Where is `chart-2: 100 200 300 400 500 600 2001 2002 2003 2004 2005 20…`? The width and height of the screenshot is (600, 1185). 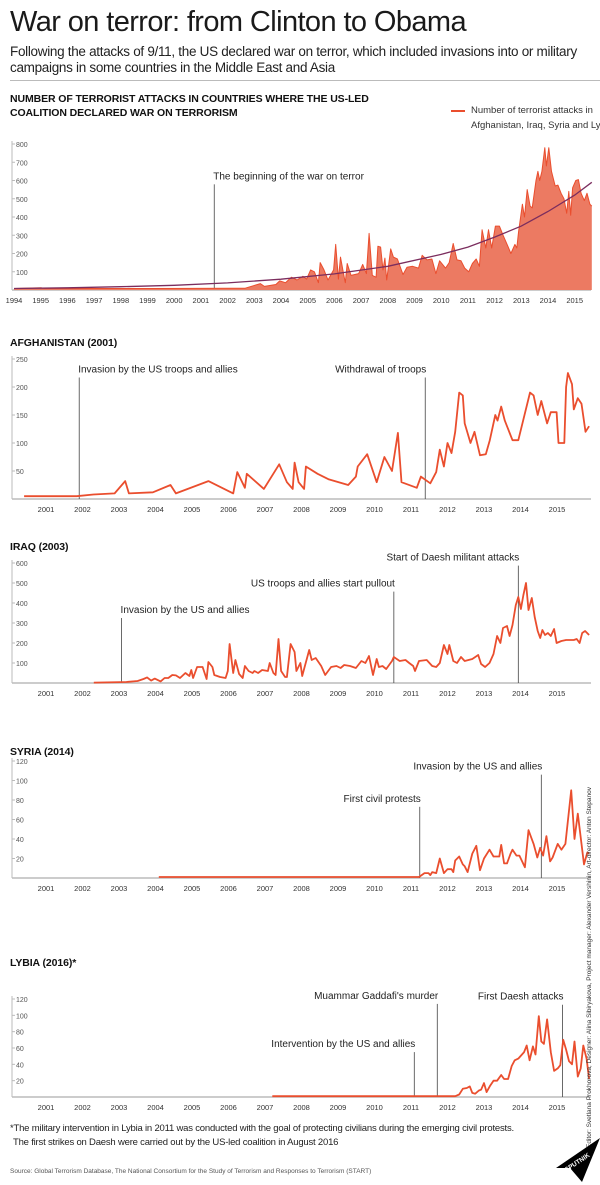 chart-2: 100 200 300 400 500 600 2001 2002 2003 2004 2005 20… is located at coordinates (301, 625).